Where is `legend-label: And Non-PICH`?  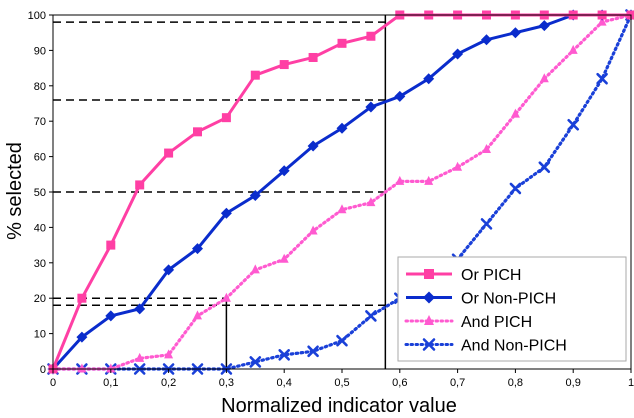 legend-label: And Non-PICH is located at coordinates (514, 346).